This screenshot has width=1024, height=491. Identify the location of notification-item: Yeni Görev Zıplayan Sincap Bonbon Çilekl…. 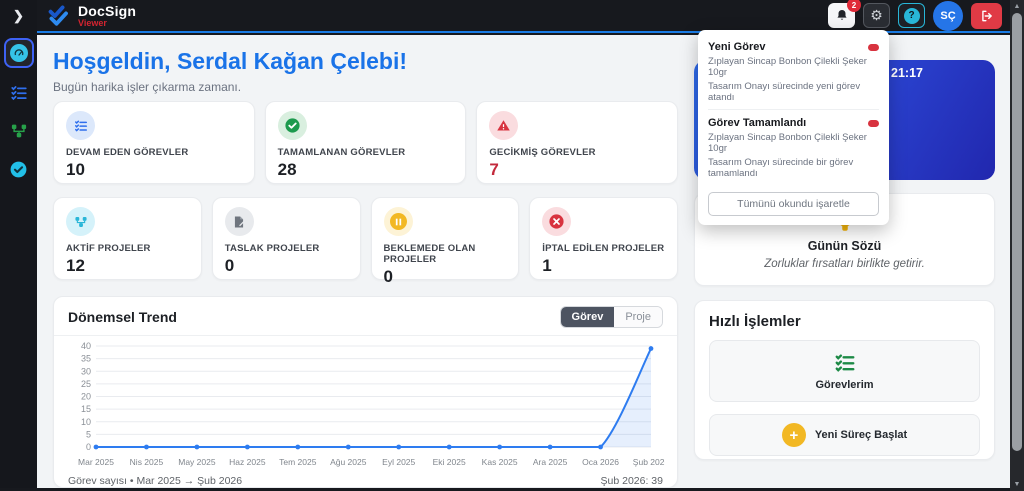
(793, 73).